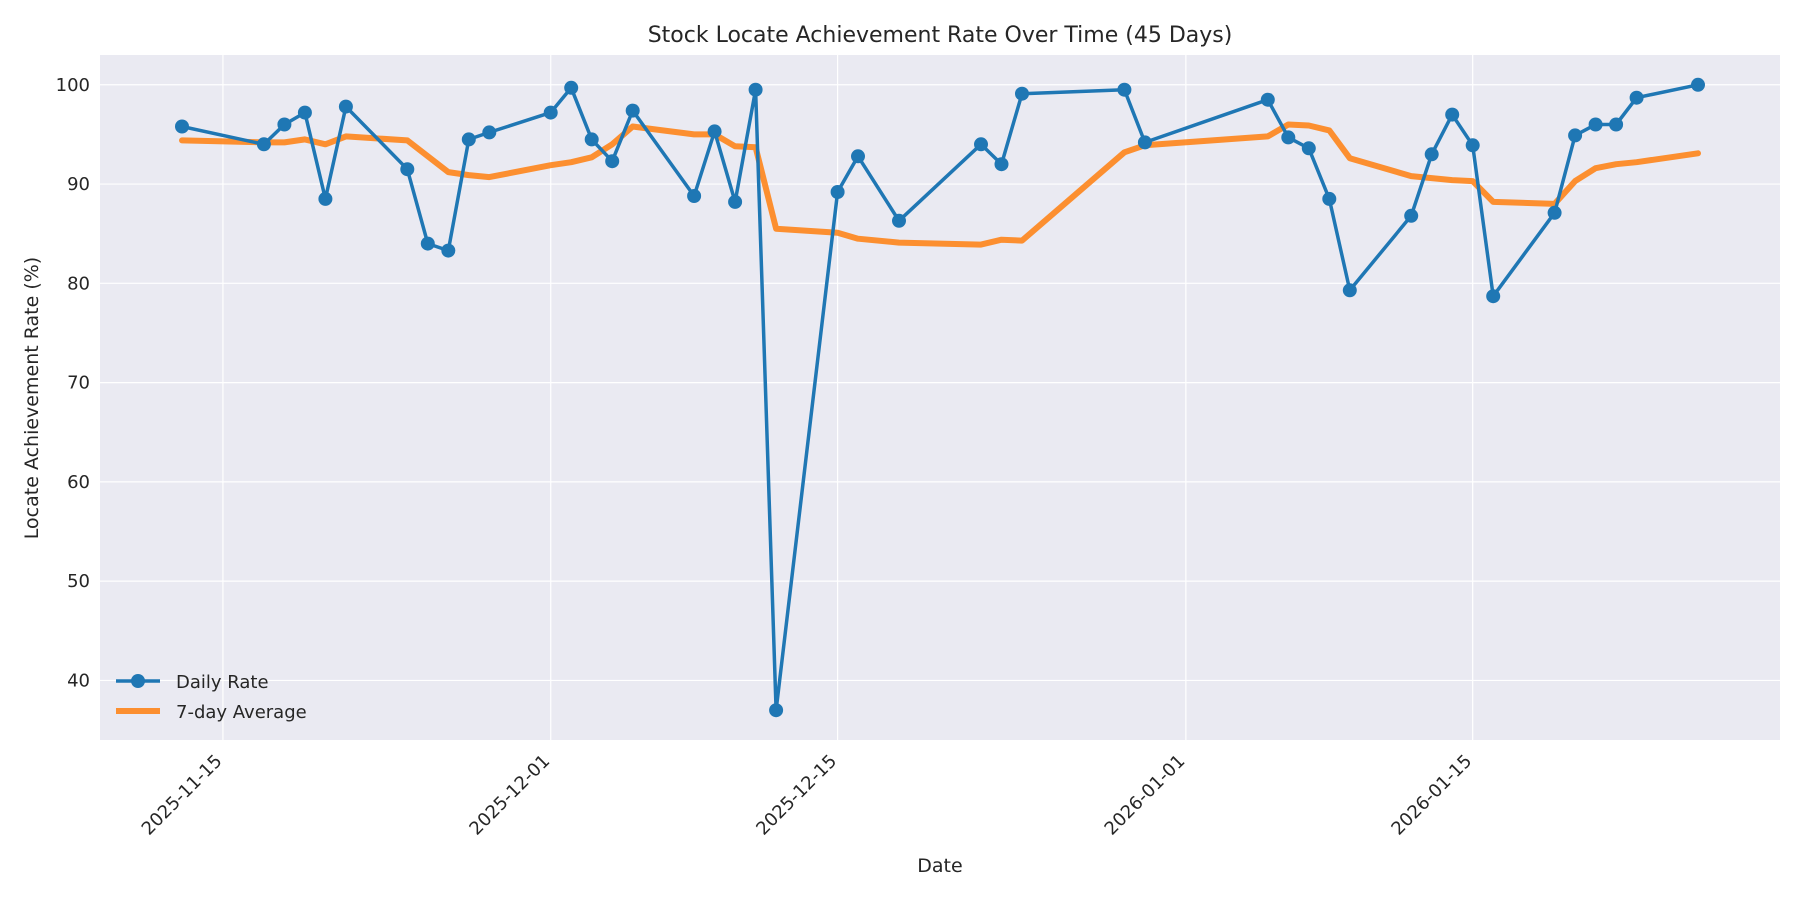  I want to click on x-tick-label: 2025-12-15, so click(796, 795).